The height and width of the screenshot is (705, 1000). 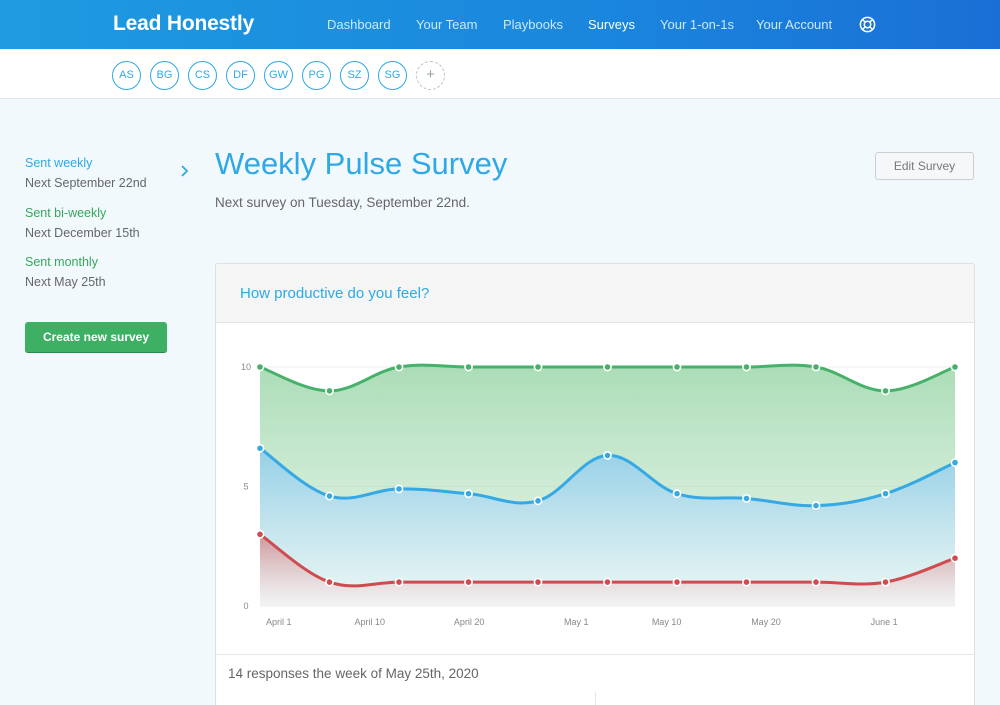 I want to click on nav-your-team: Your Team, so click(x=447, y=24).